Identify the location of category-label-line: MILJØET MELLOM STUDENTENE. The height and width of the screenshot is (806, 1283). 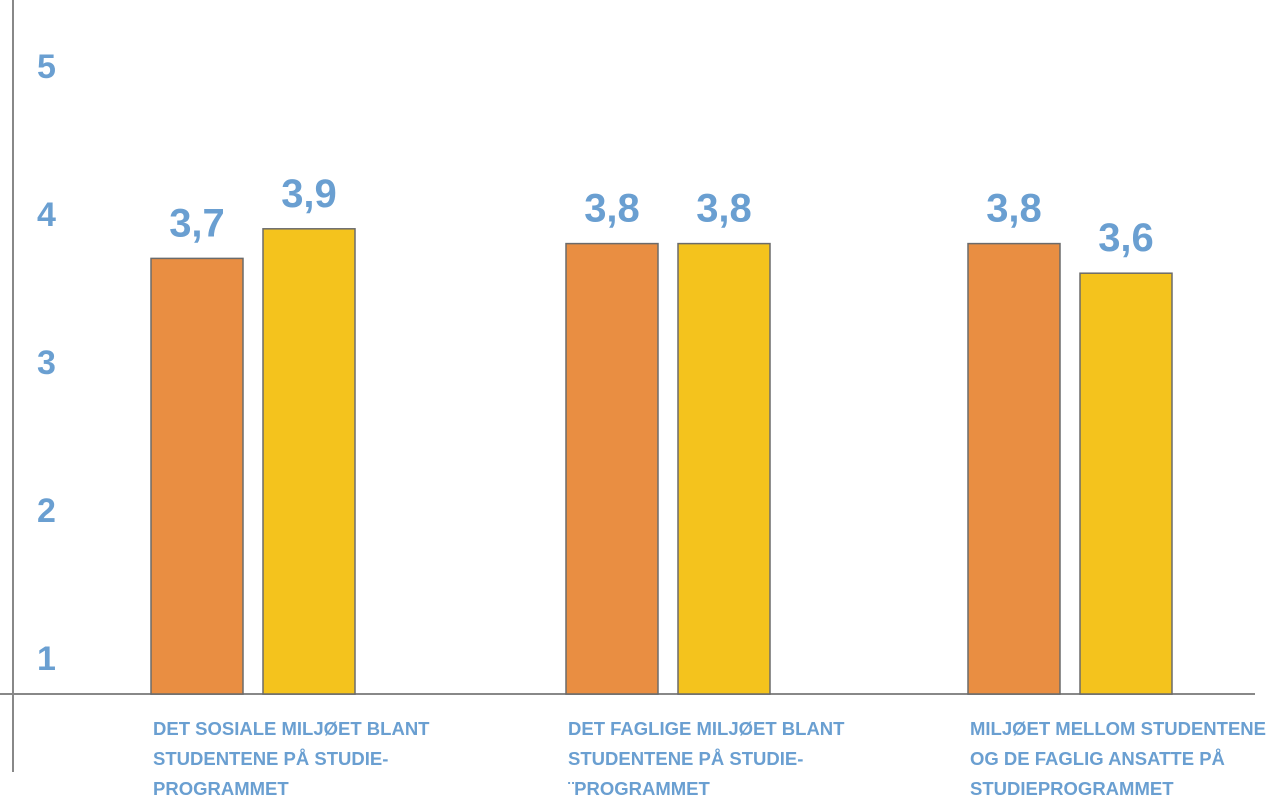
(1118, 728).